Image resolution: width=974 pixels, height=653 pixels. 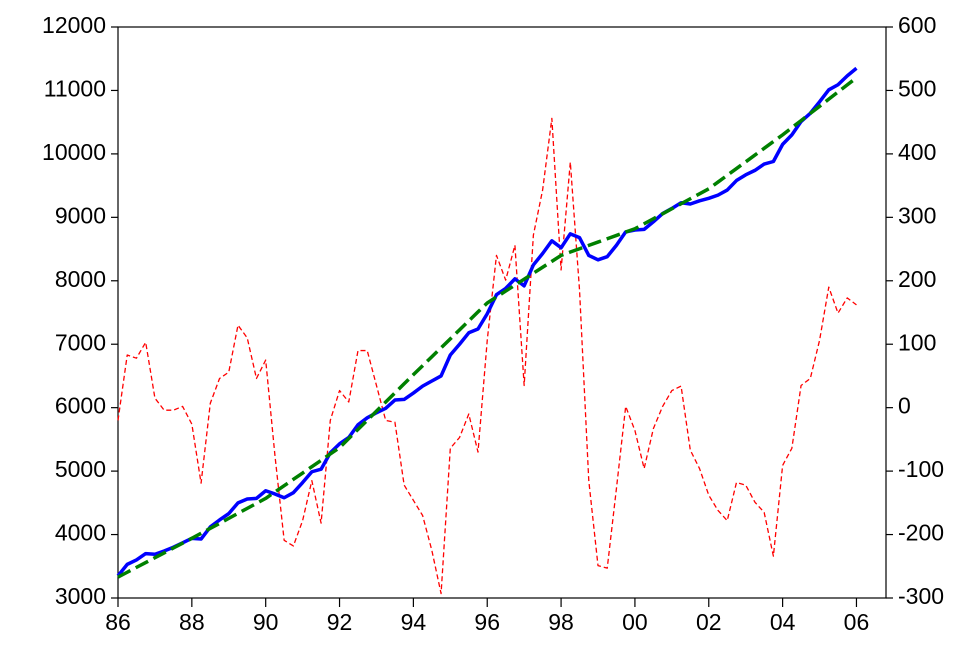 What do you see at coordinates (80, 596) in the screenshot?
I see `y-tick-label: 3000` at bounding box center [80, 596].